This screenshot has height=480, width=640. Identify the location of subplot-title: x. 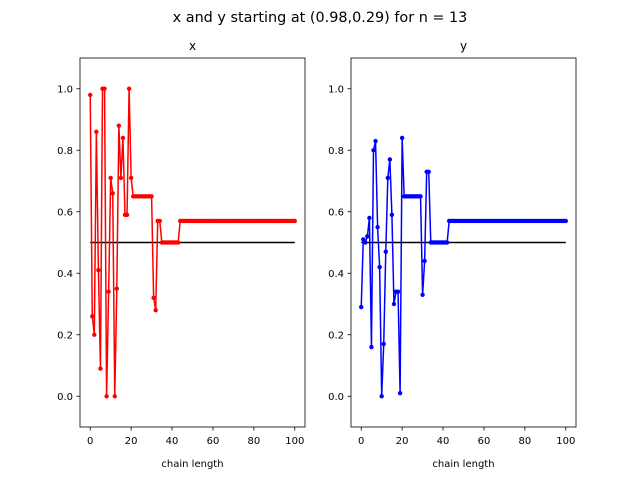
(192, 46).